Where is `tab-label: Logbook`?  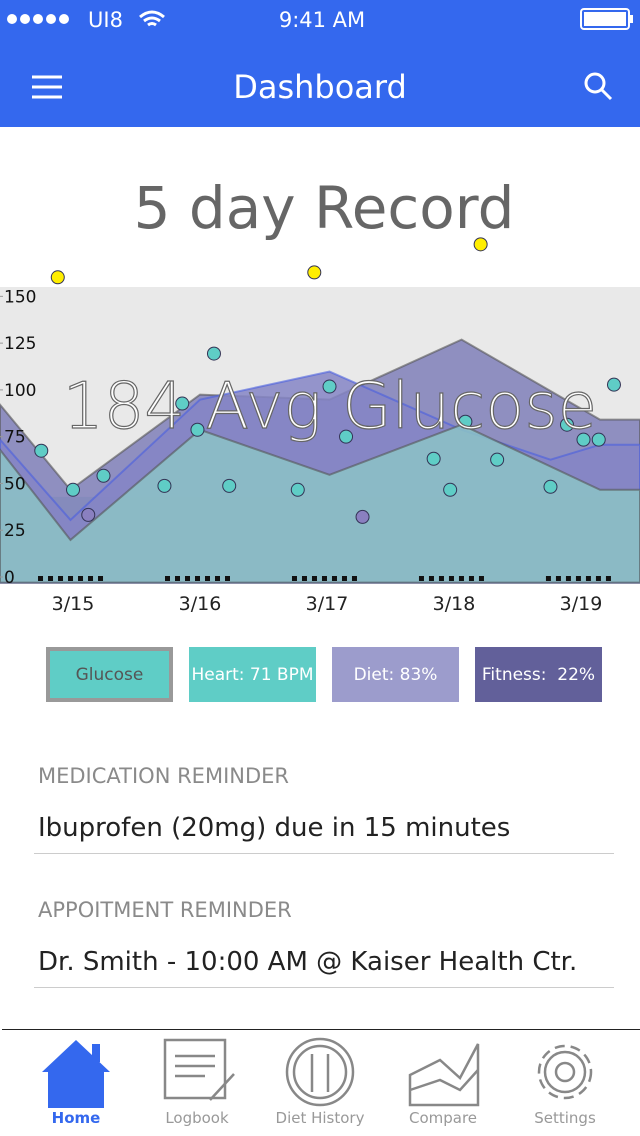 tab-label: Logbook is located at coordinates (197, 1118).